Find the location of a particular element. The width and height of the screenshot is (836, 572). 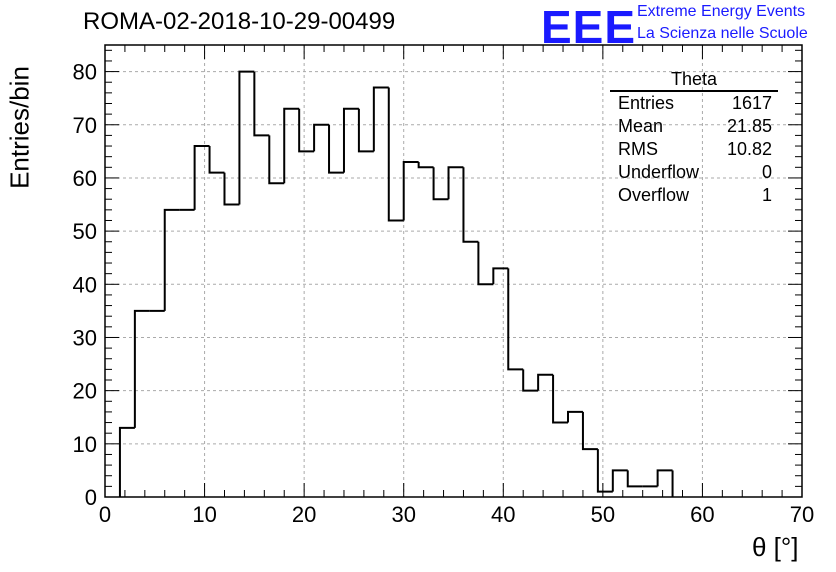

y-tick-label: 60 is located at coordinates (85, 178).